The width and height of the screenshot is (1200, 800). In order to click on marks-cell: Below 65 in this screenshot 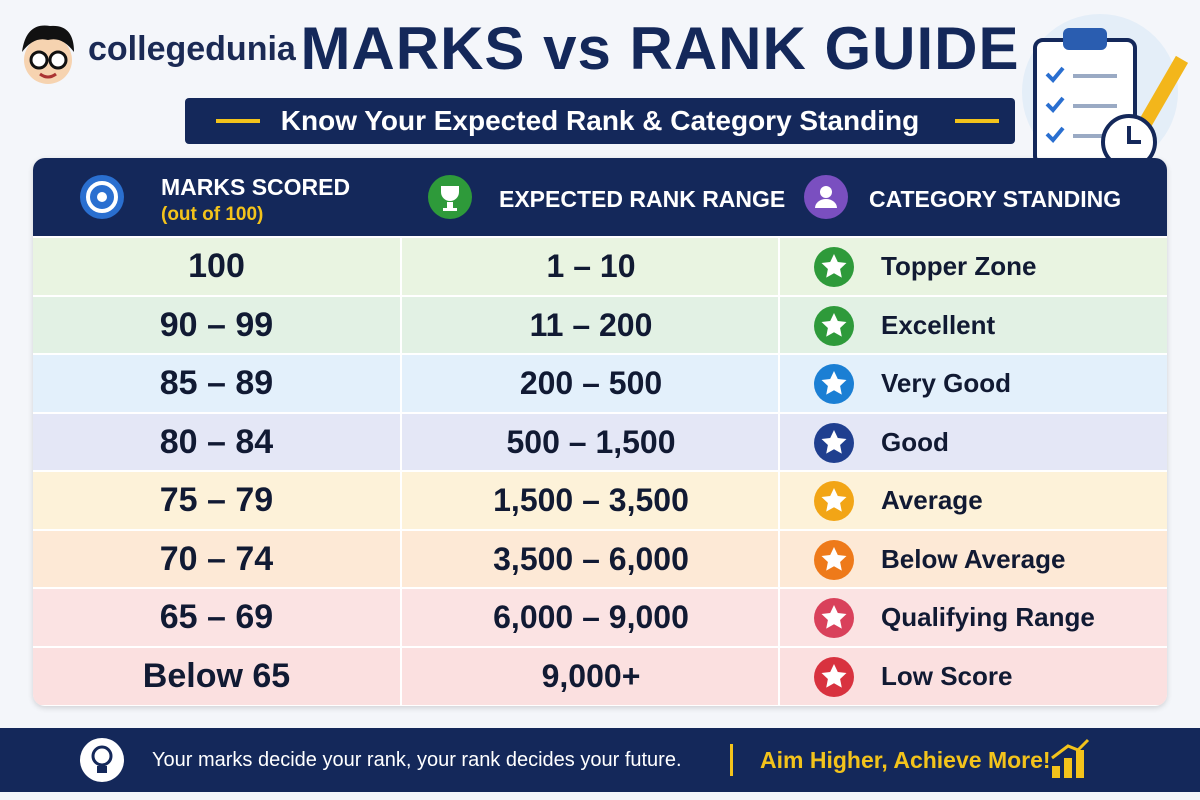, I will do `click(216, 675)`.